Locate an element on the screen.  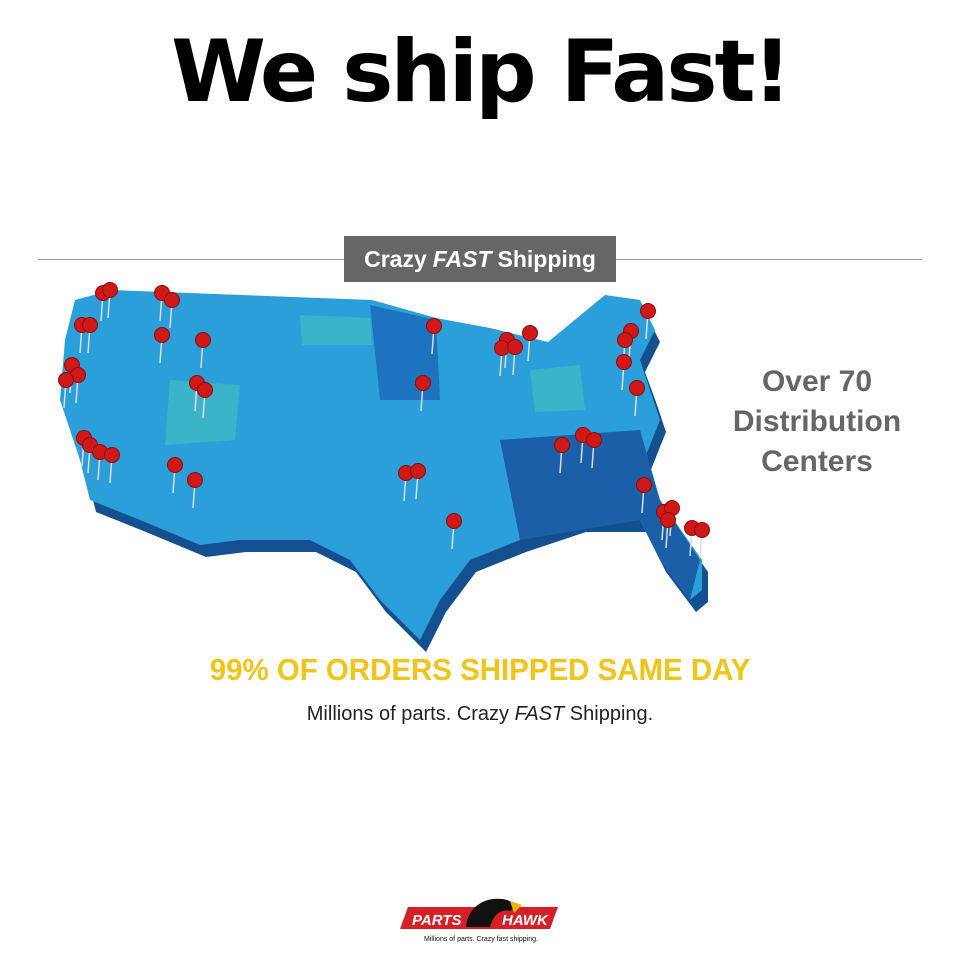
banner-text-1: Crazy is located at coordinates (395, 258).